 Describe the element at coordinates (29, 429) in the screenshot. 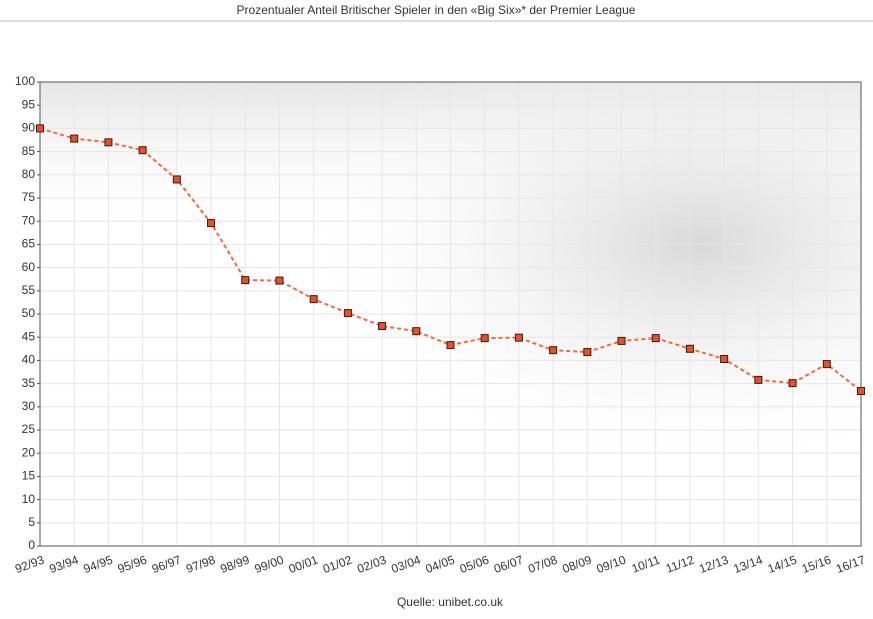

I see `y-tick-label: 25` at that location.